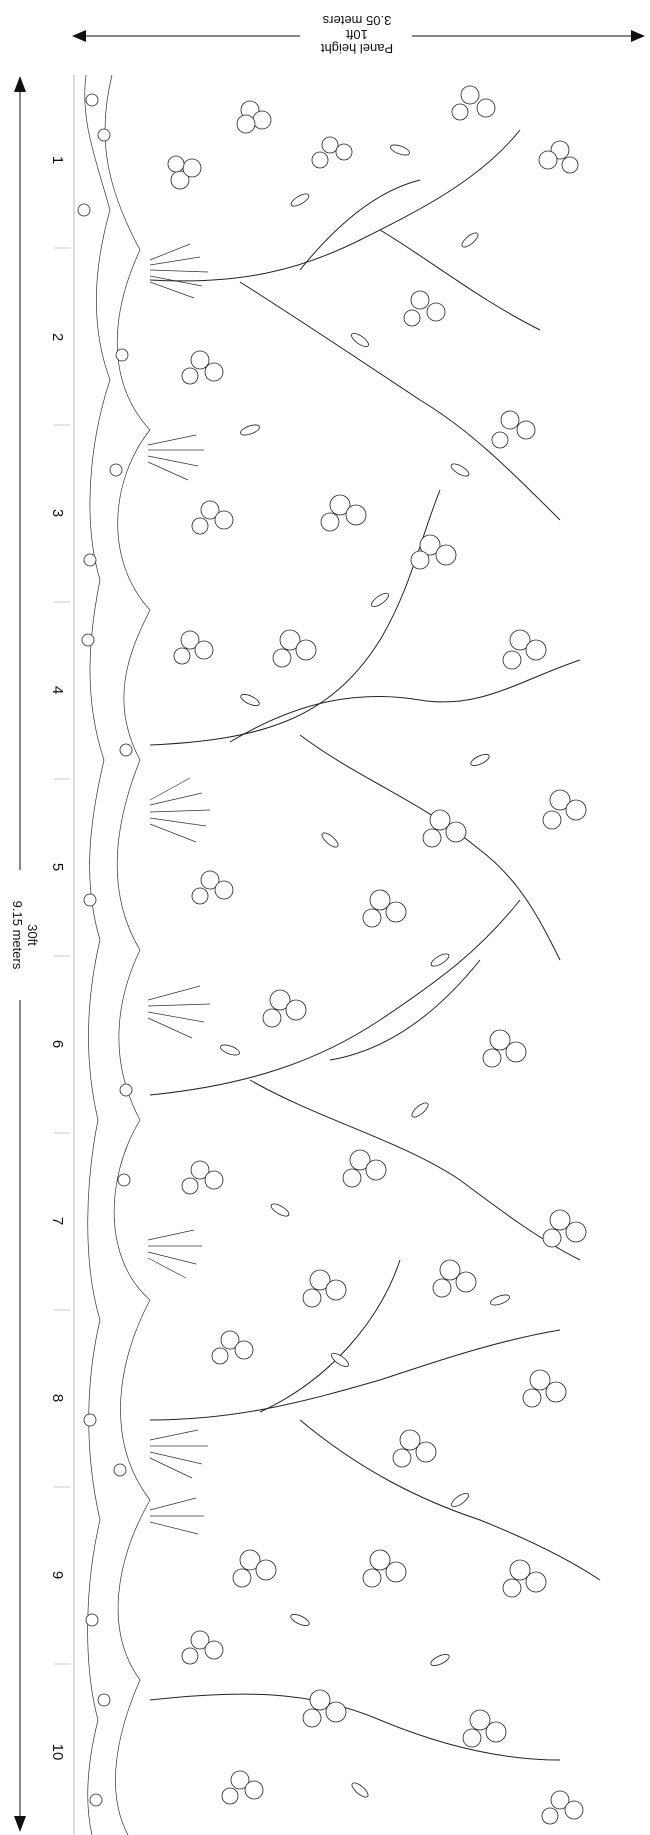 The height and width of the screenshot is (1835, 650). What do you see at coordinates (62, 956) in the screenshot?
I see `panel-tick-marks` at bounding box center [62, 956].